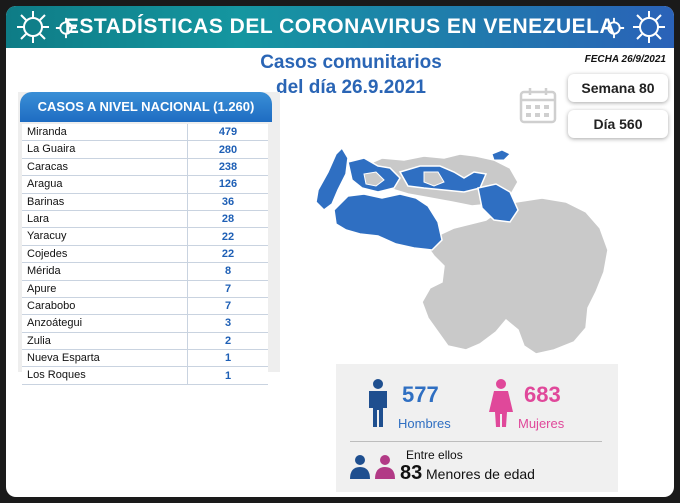 This screenshot has width=680, height=503. I want to click on table-row: Anzoátegui 3, so click(145, 324).